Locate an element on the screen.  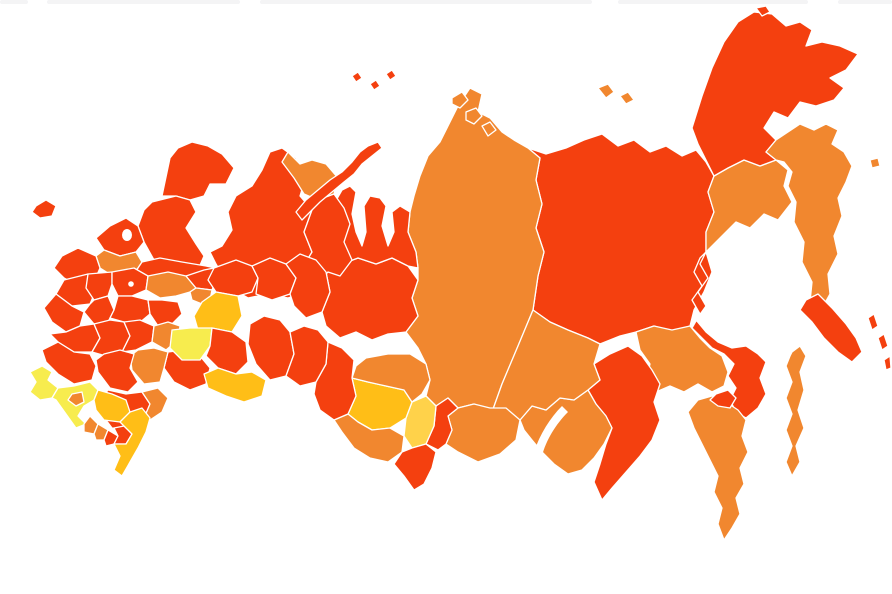
region-mordovia is located at coordinates (165, 313).